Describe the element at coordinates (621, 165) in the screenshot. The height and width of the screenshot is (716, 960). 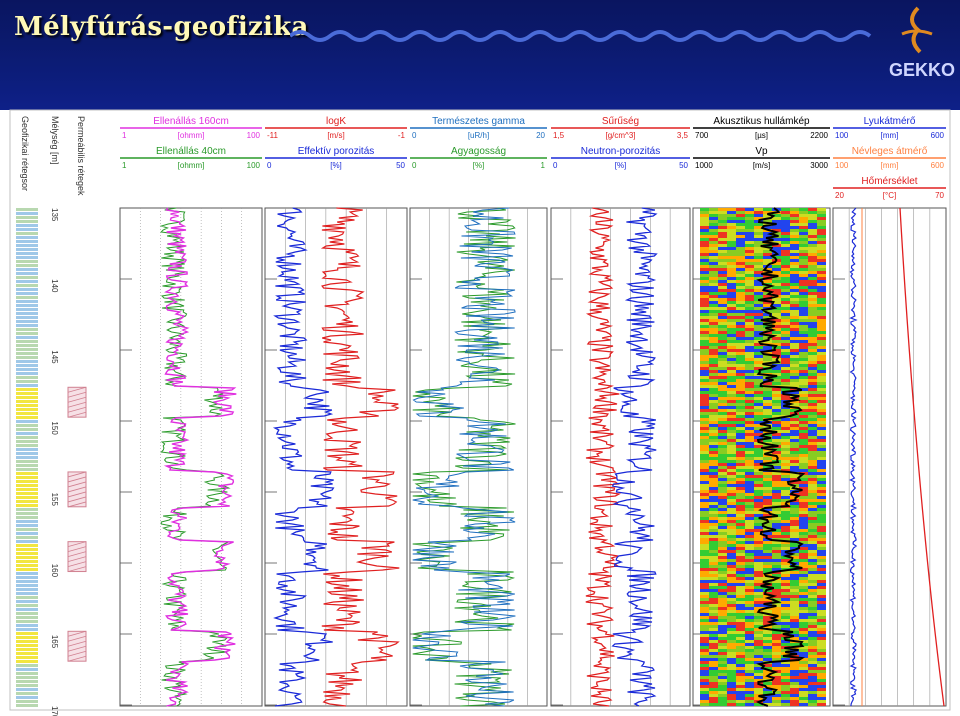
I see `curve-unit: [%]` at that location.